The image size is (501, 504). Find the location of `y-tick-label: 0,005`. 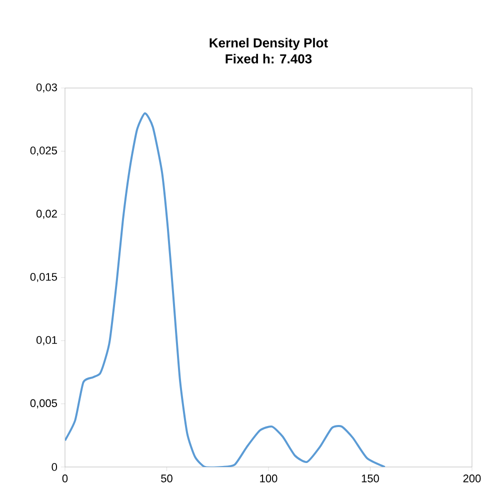

y-tick-label: 0,005 is located at coordinates (43, 403).